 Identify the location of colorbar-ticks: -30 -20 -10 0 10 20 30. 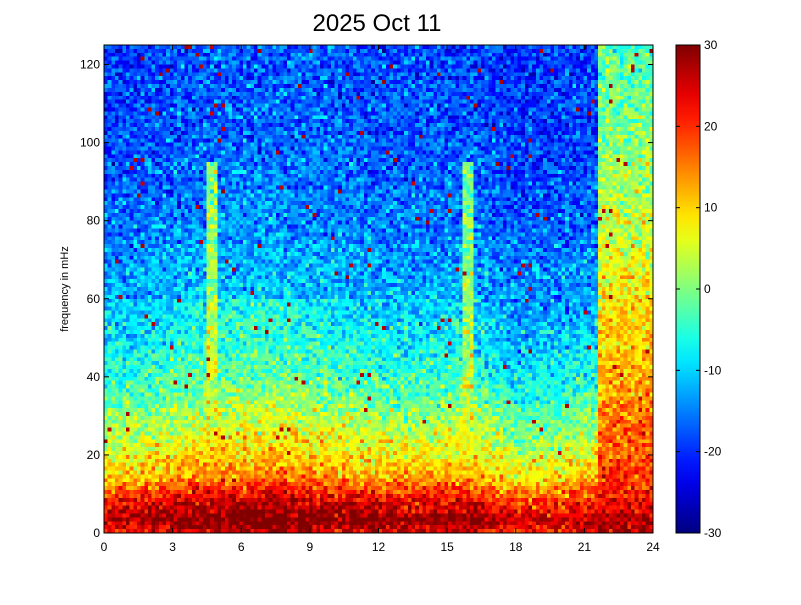
(699, 289).